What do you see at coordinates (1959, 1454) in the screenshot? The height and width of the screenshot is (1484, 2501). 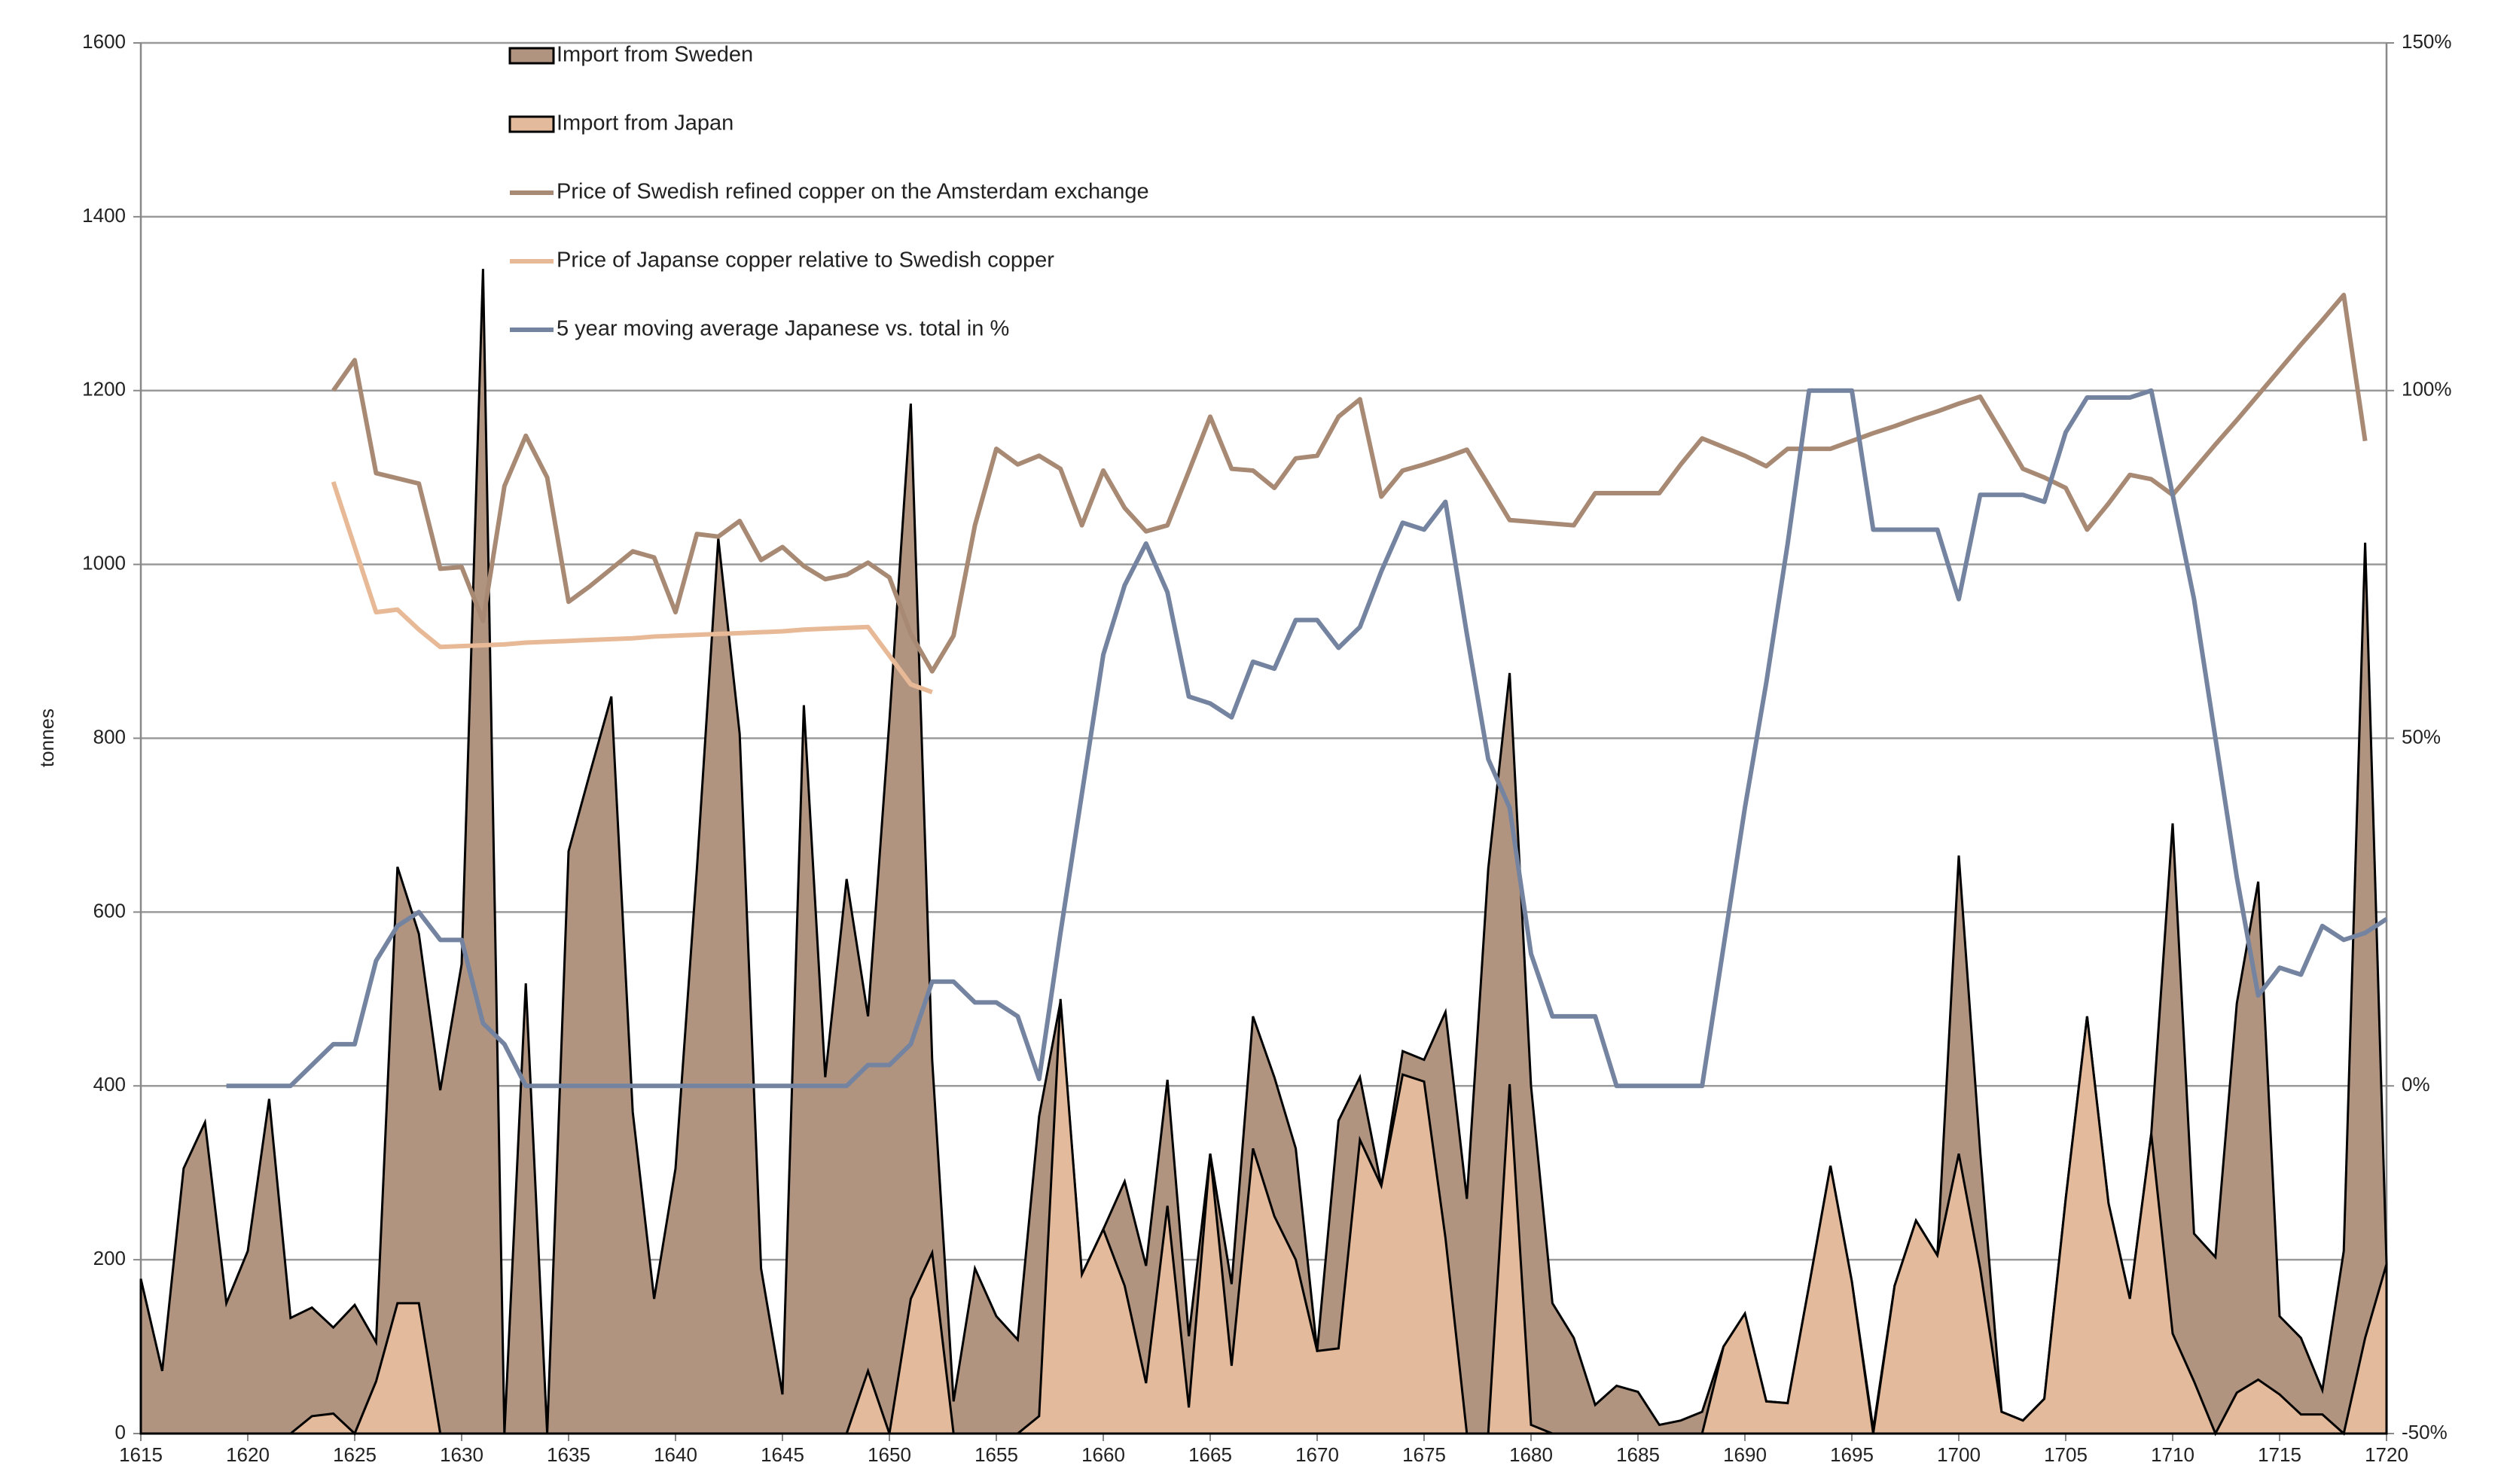 I see `x-tick-label: 1700` at bounding box center [1959, 1454].